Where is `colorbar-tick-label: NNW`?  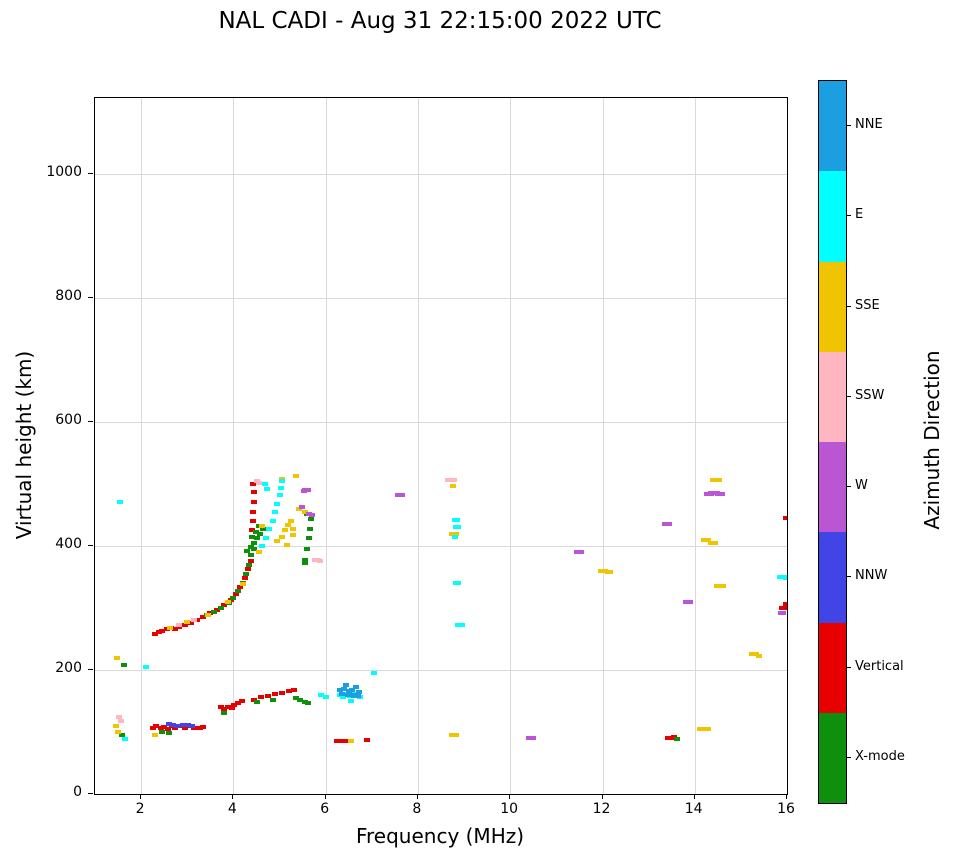
colorbar-tick-label: NNW is located at coordinates (871, 576).